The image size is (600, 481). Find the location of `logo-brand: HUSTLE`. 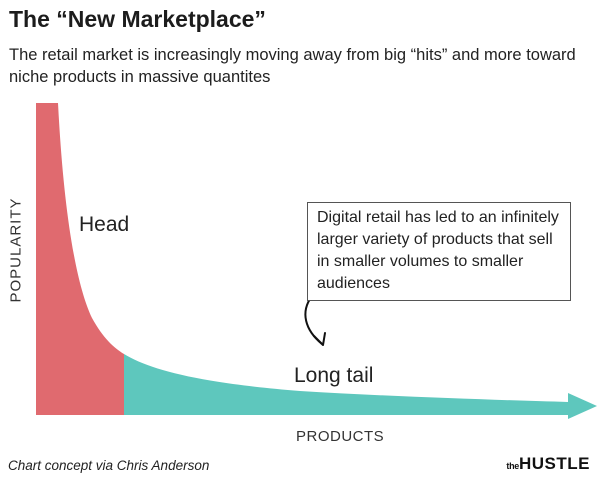

logo-brand: HUSTLE is located at coordinates (554, 463).